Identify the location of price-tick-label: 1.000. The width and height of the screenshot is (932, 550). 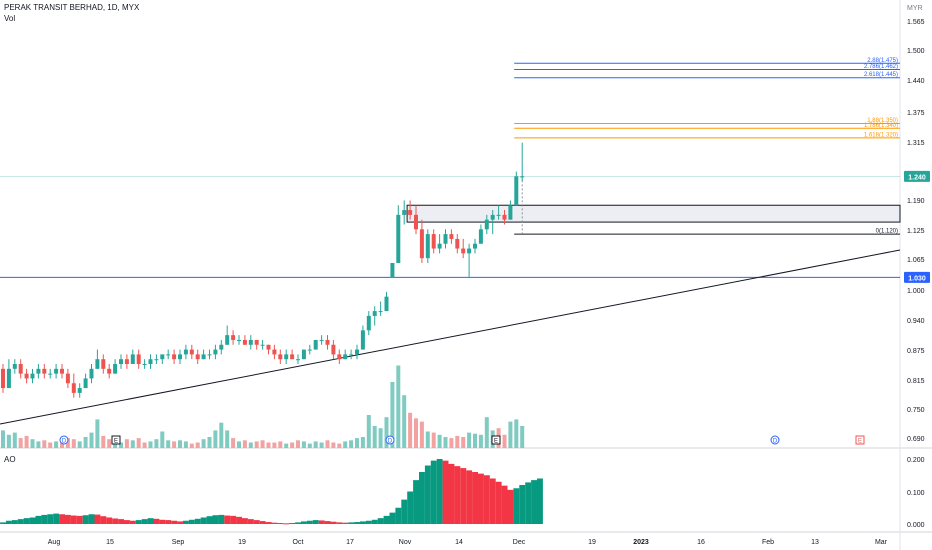
(916, 291).